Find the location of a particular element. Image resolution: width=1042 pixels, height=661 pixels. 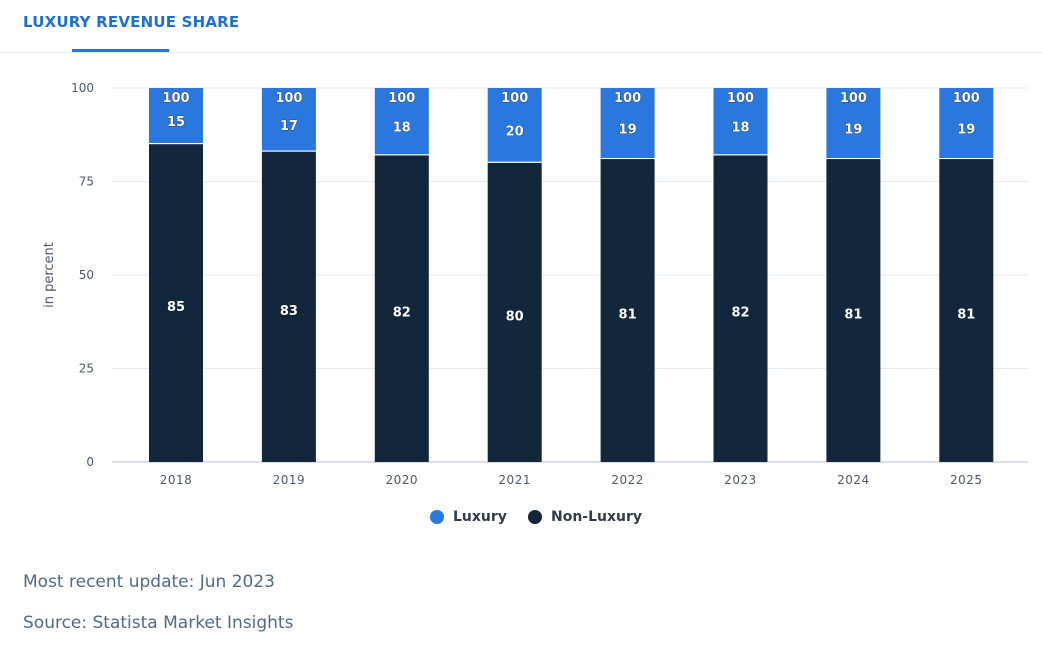

y-axis-title: in percent is located at coordinates (49, 275).